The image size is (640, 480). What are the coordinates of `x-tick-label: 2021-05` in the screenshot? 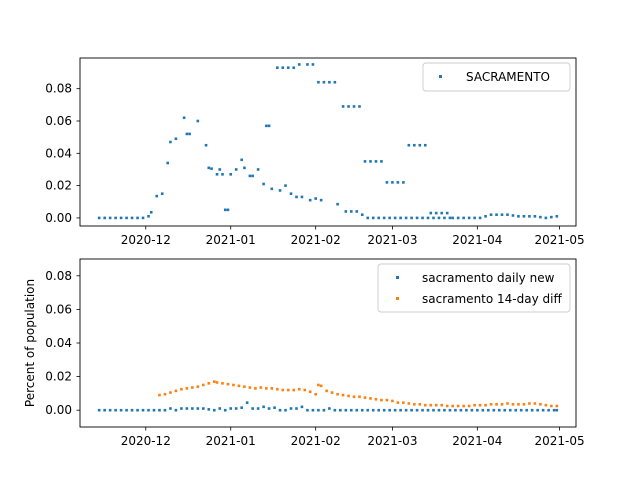 It's located at (559, 441).